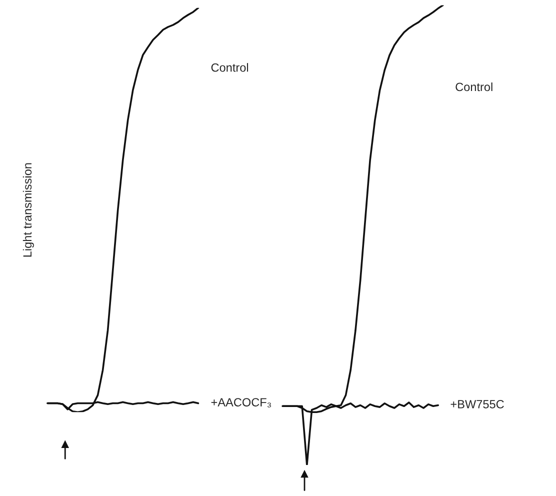 This screenshot has height=496, width=556. I want to click on series-label: +BW755C, so click(477, 404).